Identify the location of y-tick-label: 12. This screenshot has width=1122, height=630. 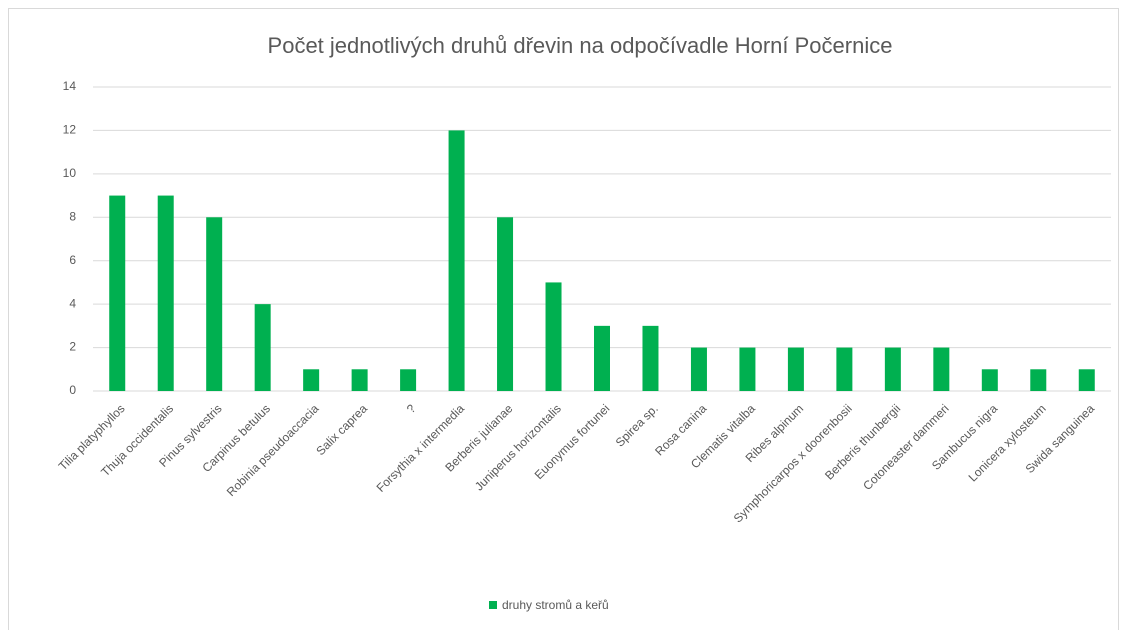
(70, 130).